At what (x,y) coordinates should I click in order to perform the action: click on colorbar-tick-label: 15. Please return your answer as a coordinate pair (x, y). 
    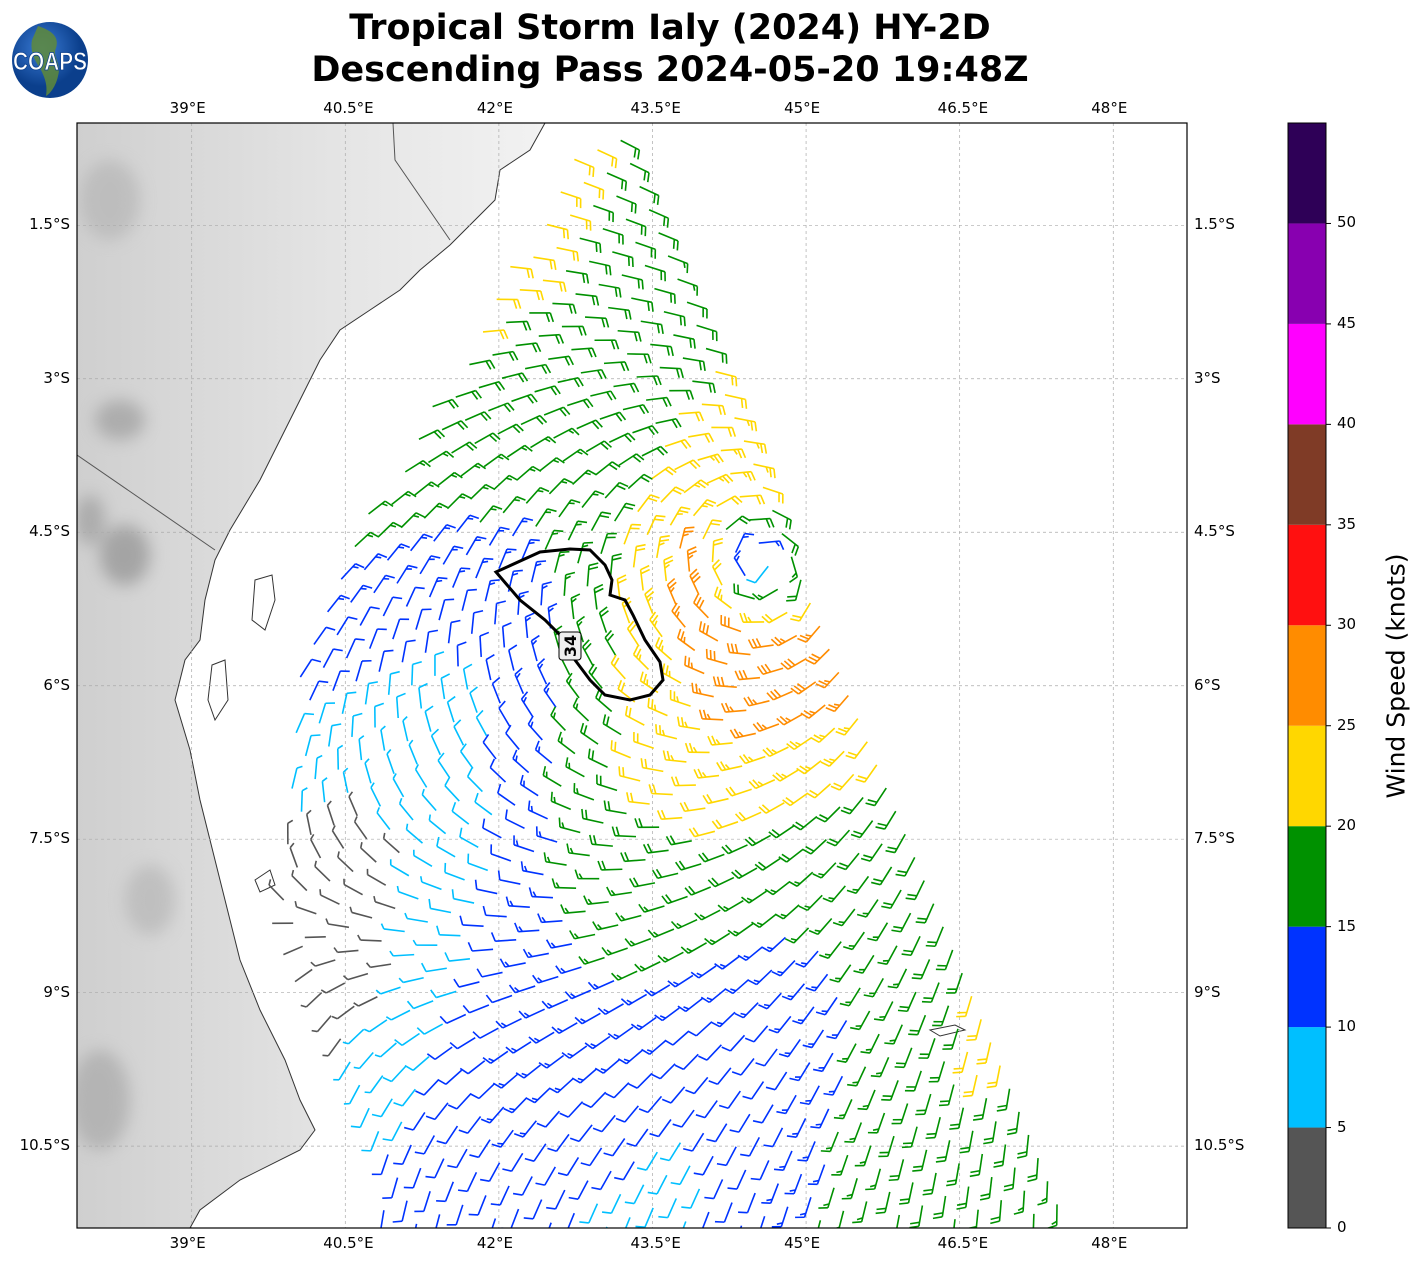
    Looking at the image, I should click on (1347, 925).